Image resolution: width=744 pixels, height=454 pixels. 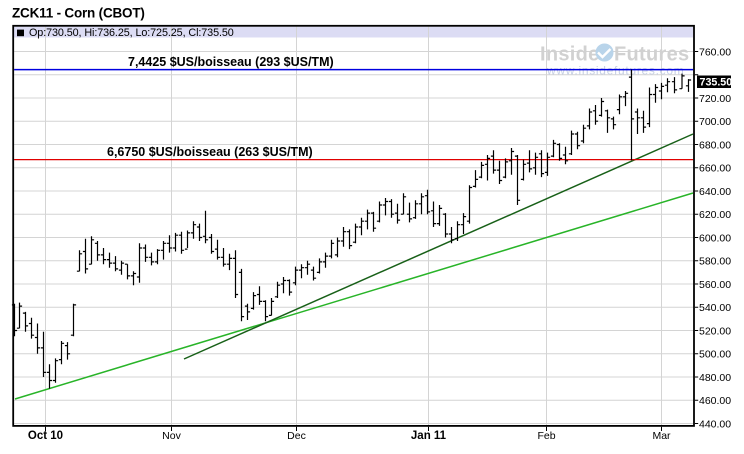 What do you see at coordinates (570, 55) in the screenshot?
I see `svg-text: Inside` at bounding box center [570, 55].